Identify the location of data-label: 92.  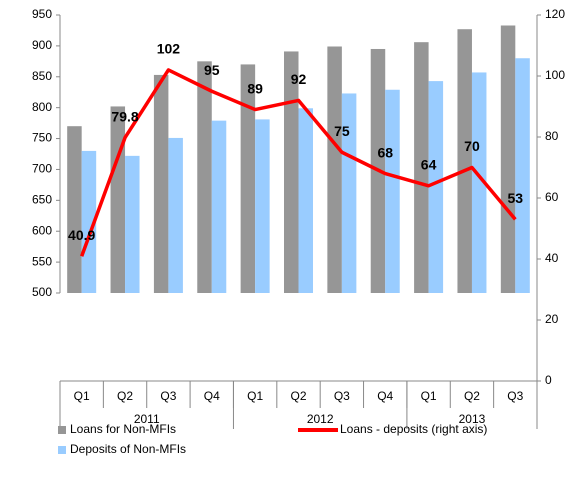
(299, 79).